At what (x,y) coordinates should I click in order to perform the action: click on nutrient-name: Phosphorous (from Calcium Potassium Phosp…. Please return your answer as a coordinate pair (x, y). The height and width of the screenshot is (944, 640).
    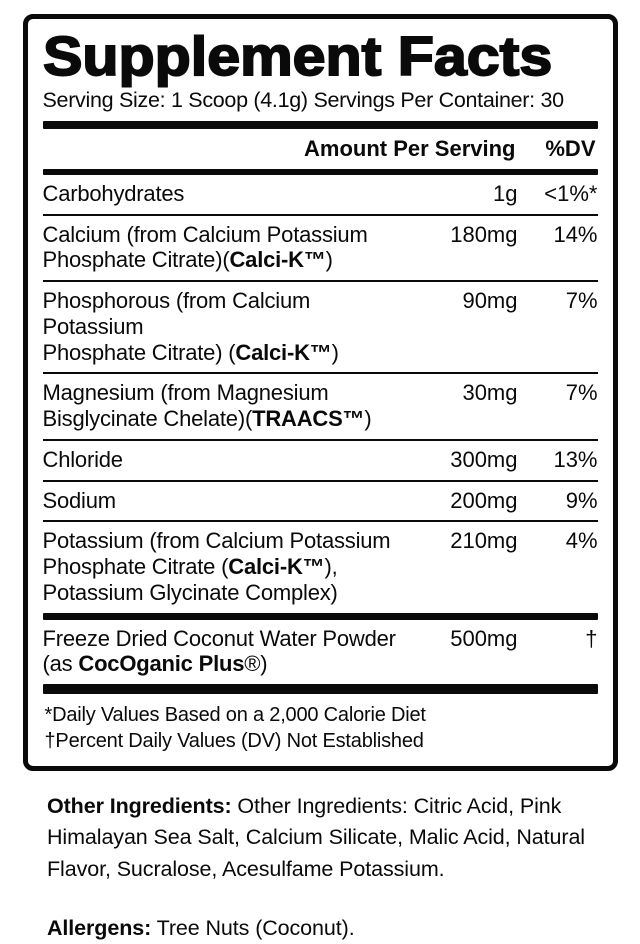
    Looking at the image, I should click on (190, 326).